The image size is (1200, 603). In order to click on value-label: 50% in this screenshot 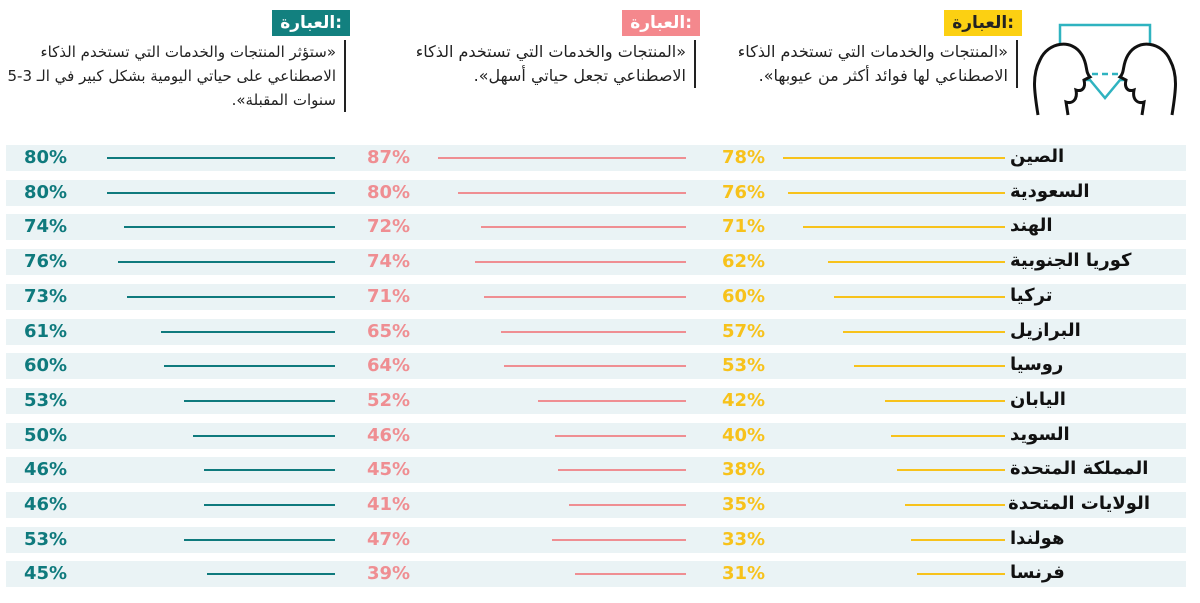, I will do `click(46, 435)`.